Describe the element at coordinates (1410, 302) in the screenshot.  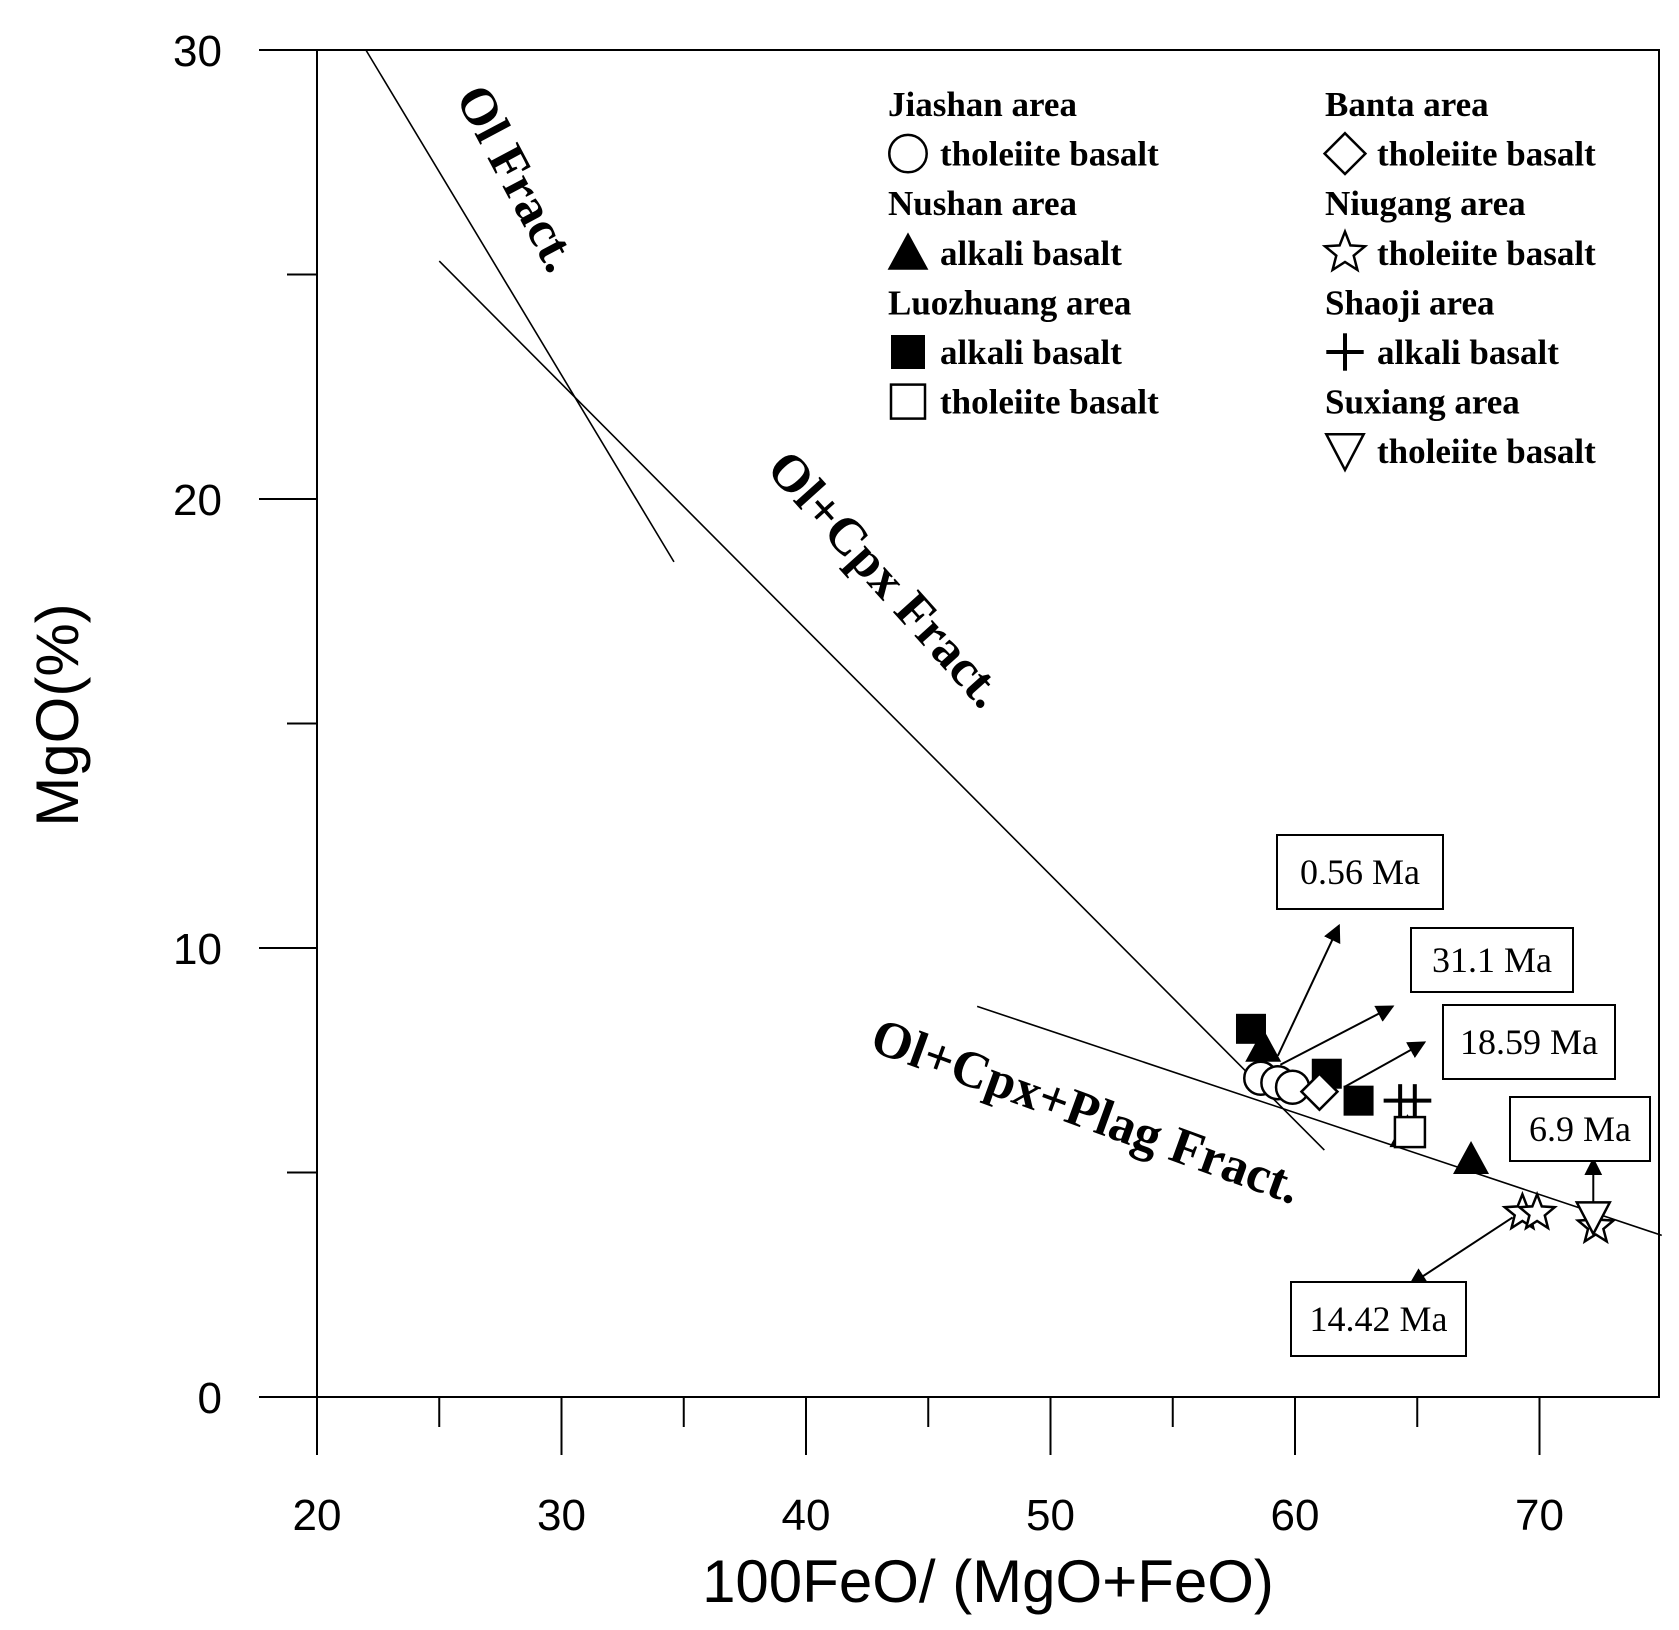
I see `legend-header: Shaoji area` at that location.